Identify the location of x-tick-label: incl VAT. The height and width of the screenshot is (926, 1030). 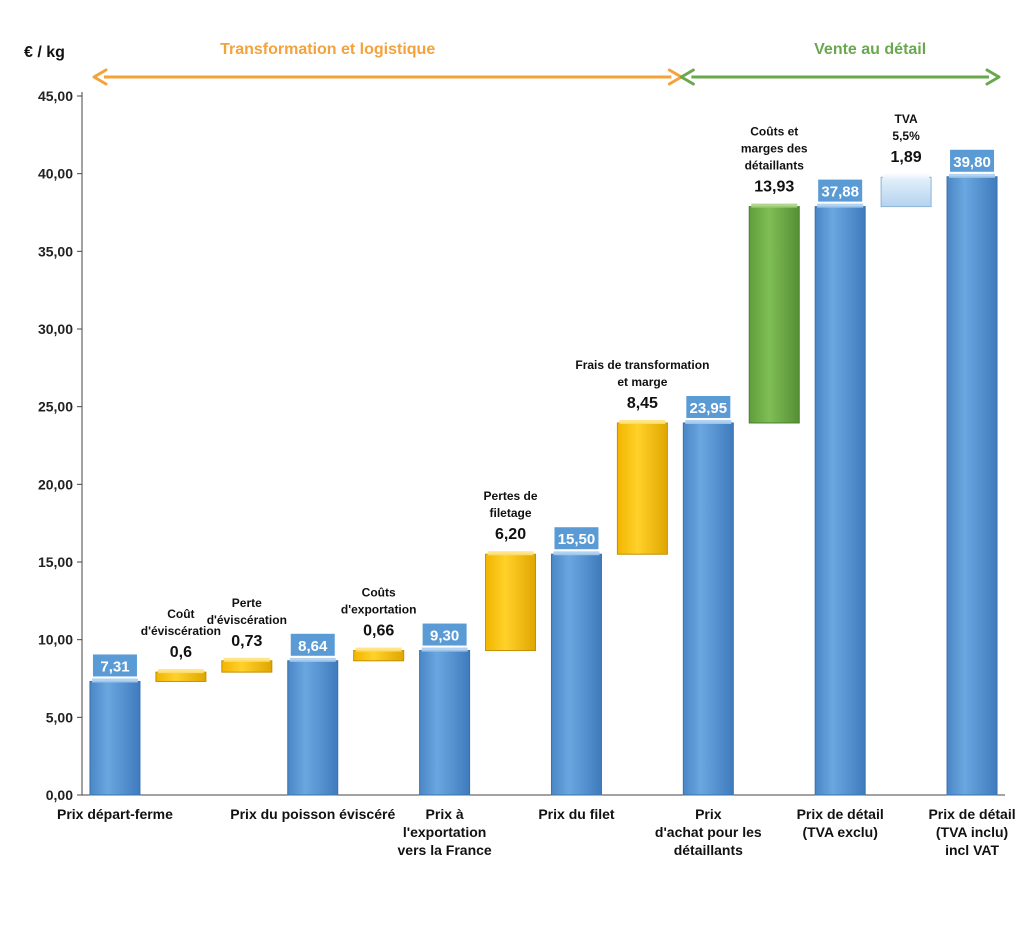
(972, 850).